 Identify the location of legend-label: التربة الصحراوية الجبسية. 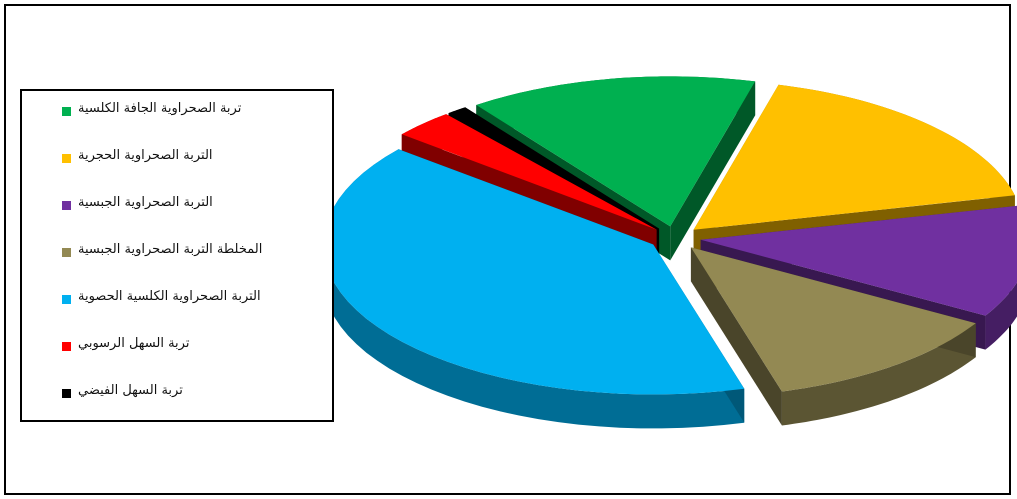
(145, 202).